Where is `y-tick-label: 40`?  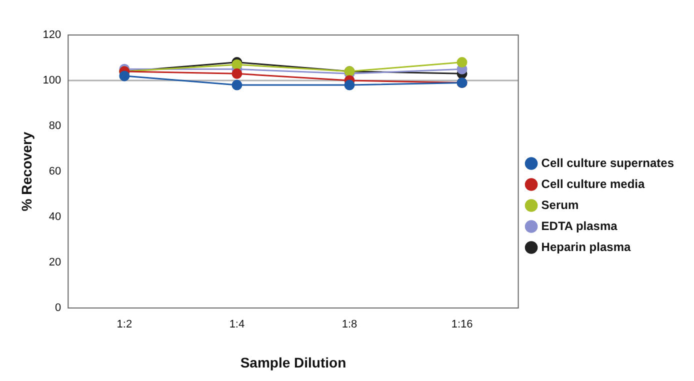
y-tick-label: 40 is located at coordinates (55, 217).